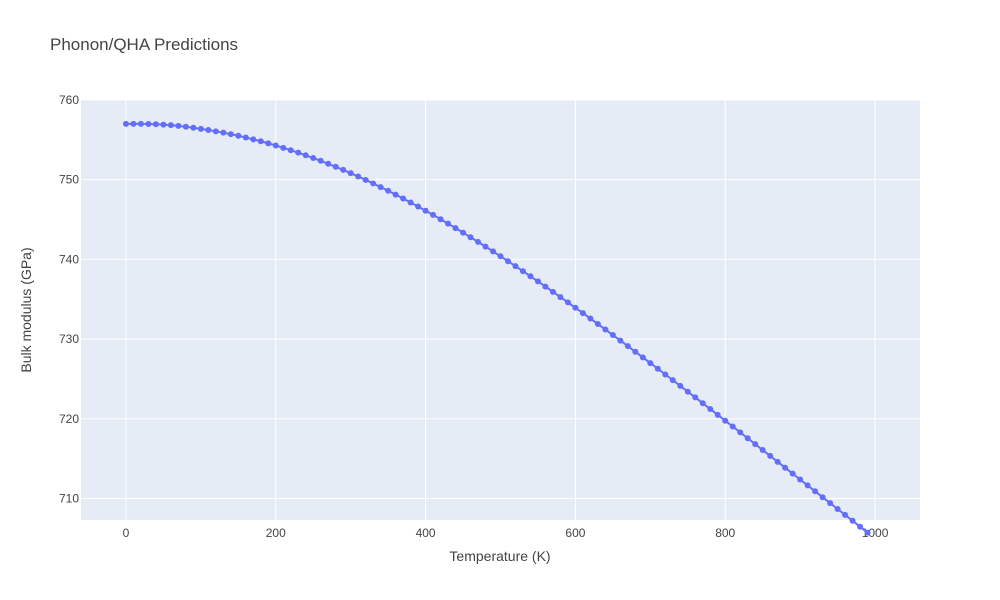  I want to click on y-tick-label: 730, so click(69, 339).